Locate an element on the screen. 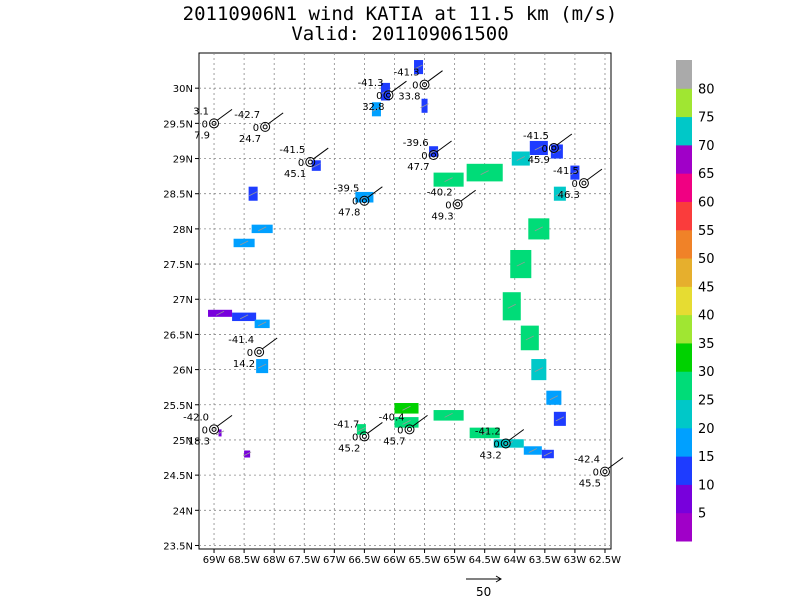  station-value: 33.8 is located at coordinates (409, 97).